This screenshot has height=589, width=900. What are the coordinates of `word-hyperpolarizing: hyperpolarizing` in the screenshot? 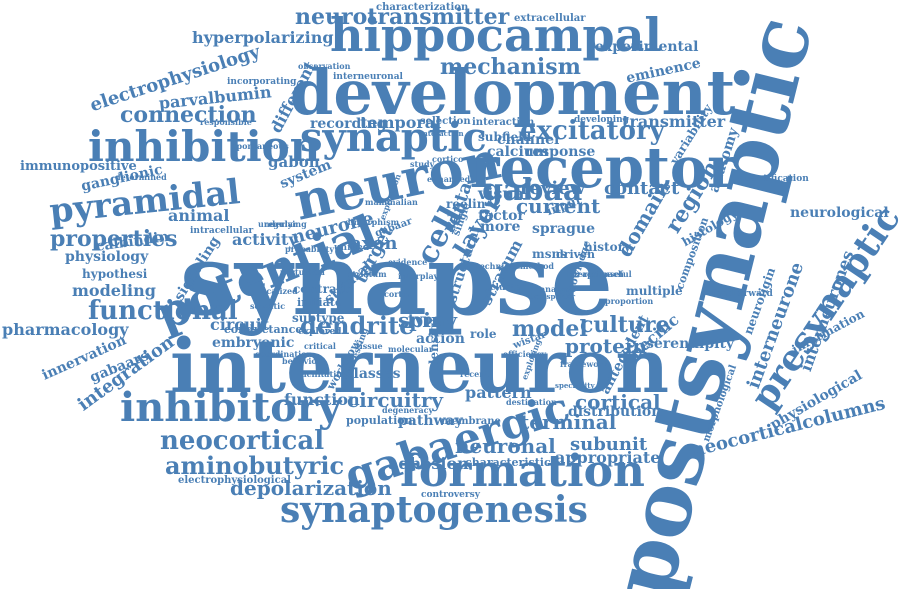 It's located at (263, 37).